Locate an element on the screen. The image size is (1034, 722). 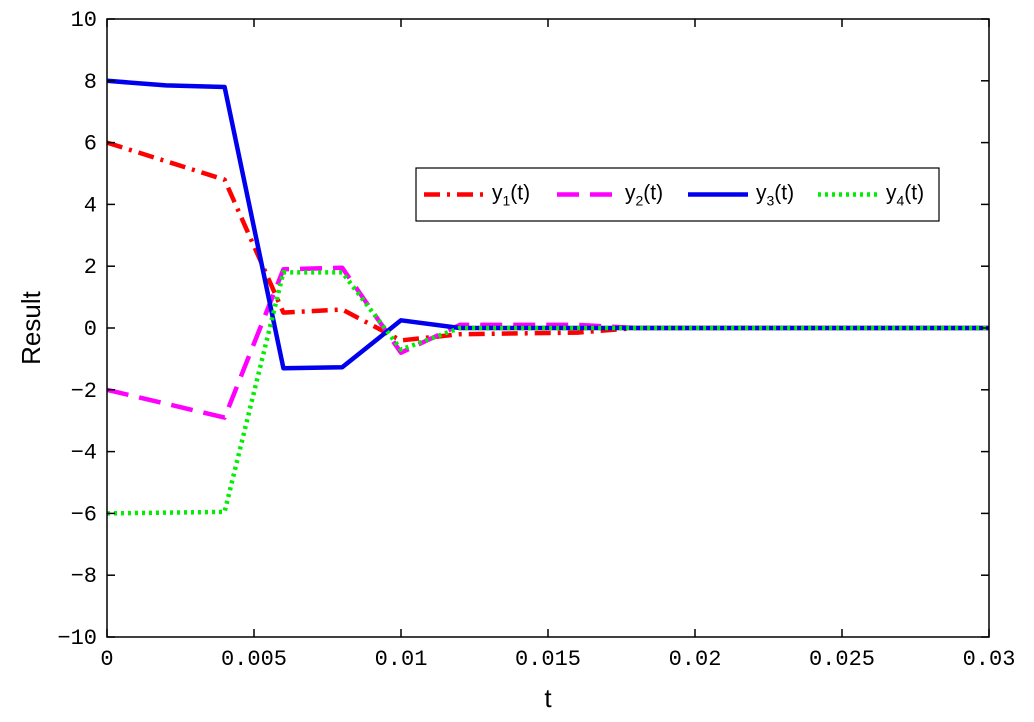
x-tick-label: 0.02 is located at coordinates (695, 659).